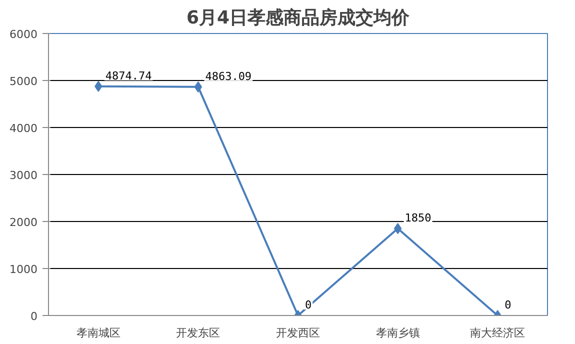 Image resolution: width=575 pixels, height=344 pixels. Describe the element at coordinates (24, 34) in the screenshot. I see `y-tick-label: 6000` at that location.